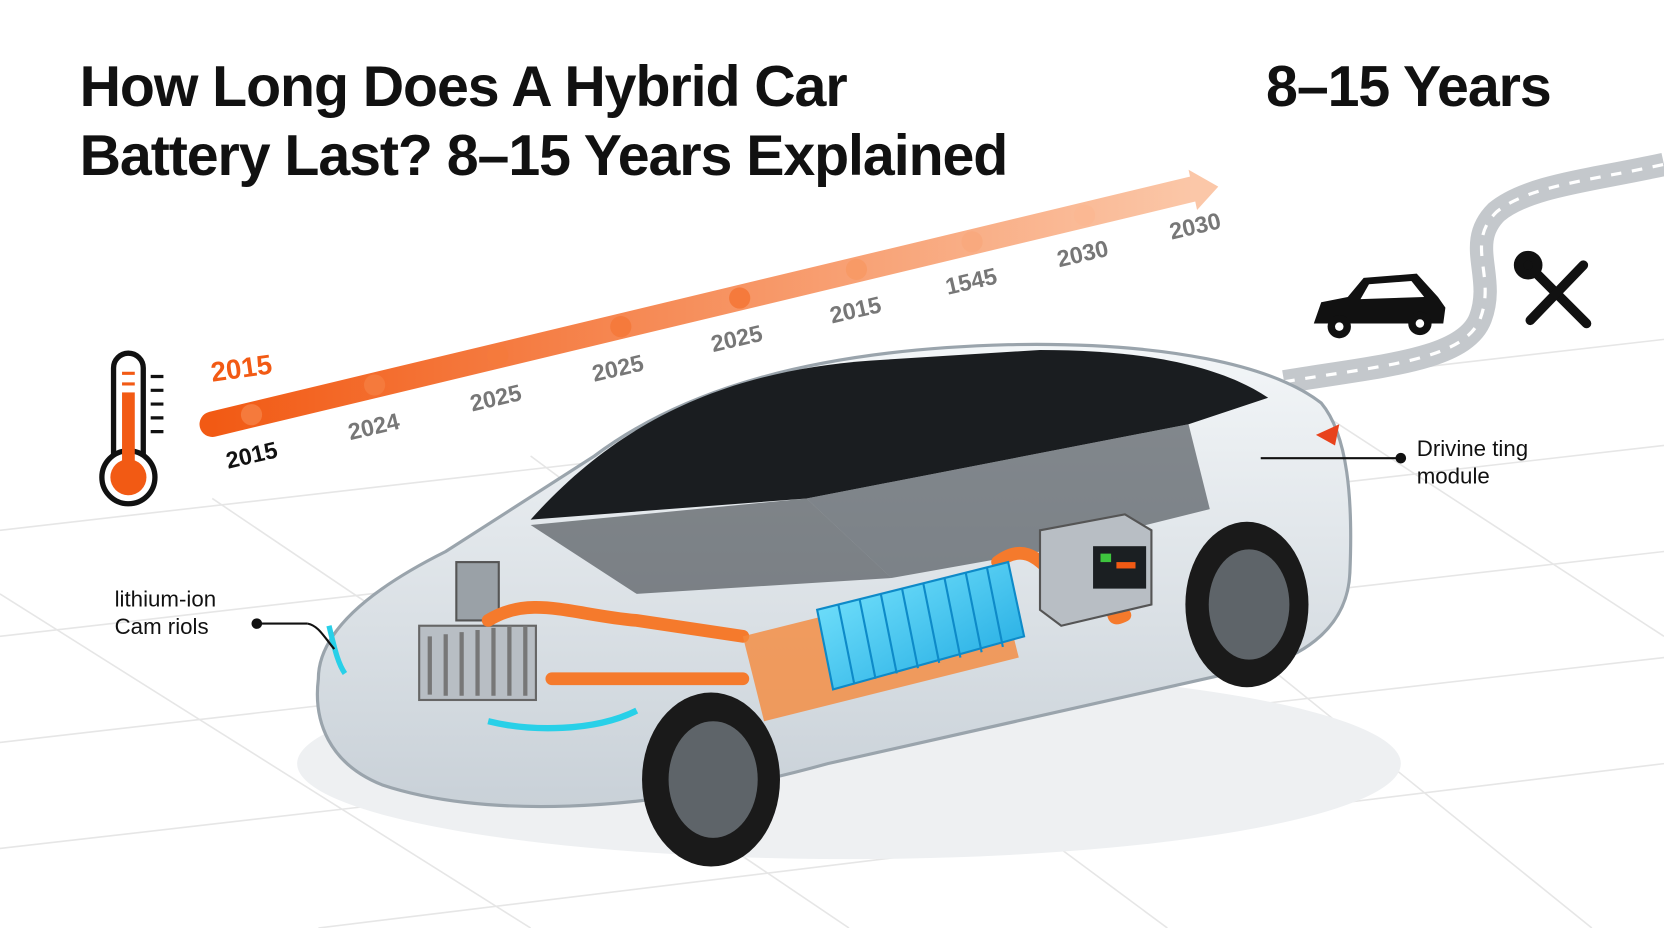 This screenshot has width=1664, height=928. What do you see at coordinates (1473, 273) in the screenshot?
I see `road` at bounding box center [1473, 273].